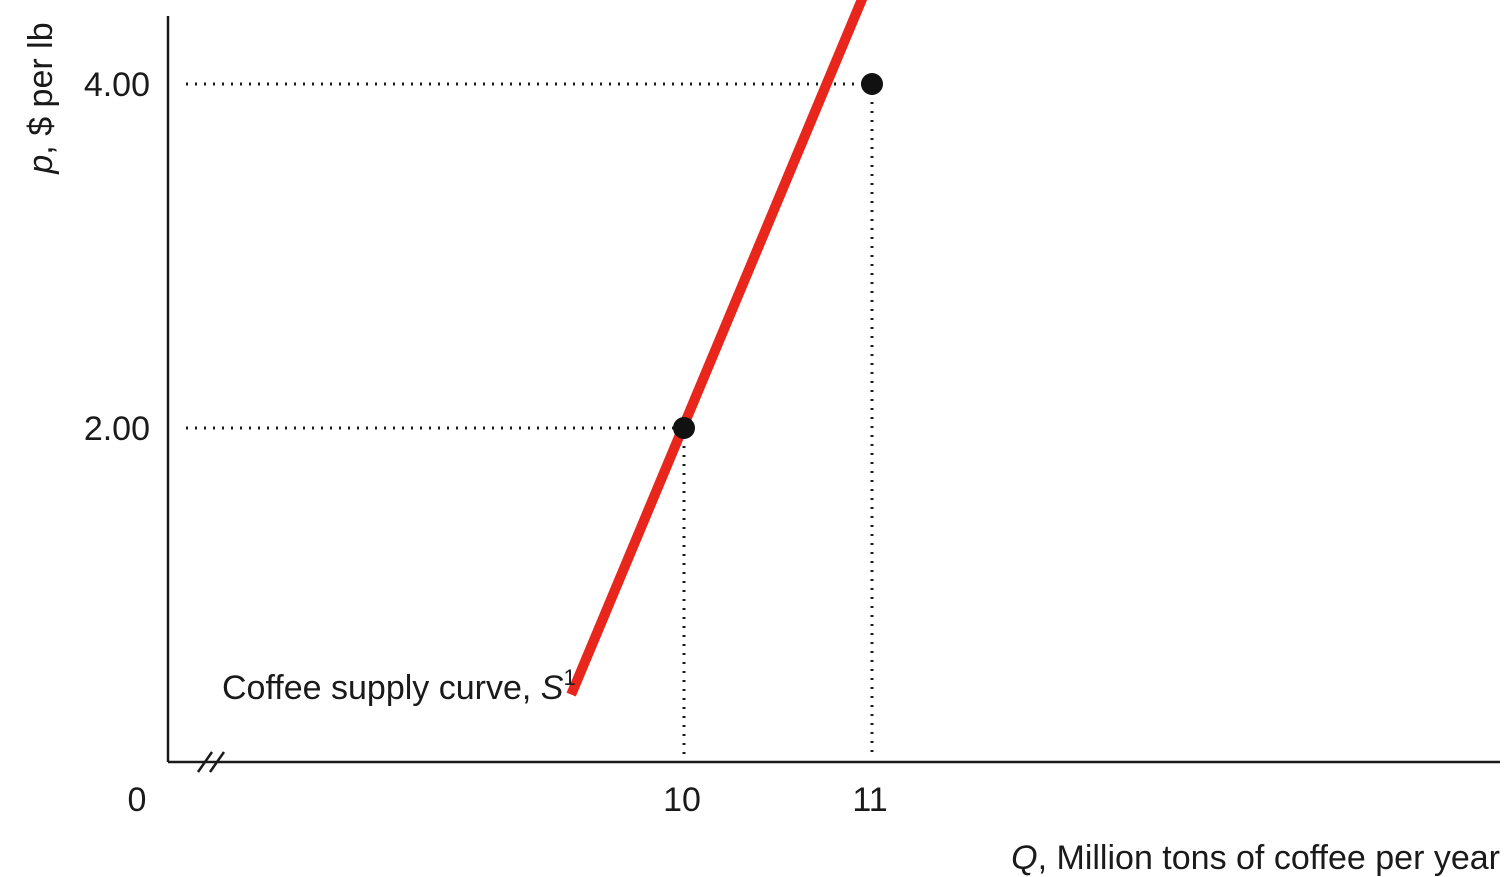 The height and width of the screenshot is (877, 1511). I want to click on supply-curve-label-text: Coffee supply curve,, so click(381, 688).